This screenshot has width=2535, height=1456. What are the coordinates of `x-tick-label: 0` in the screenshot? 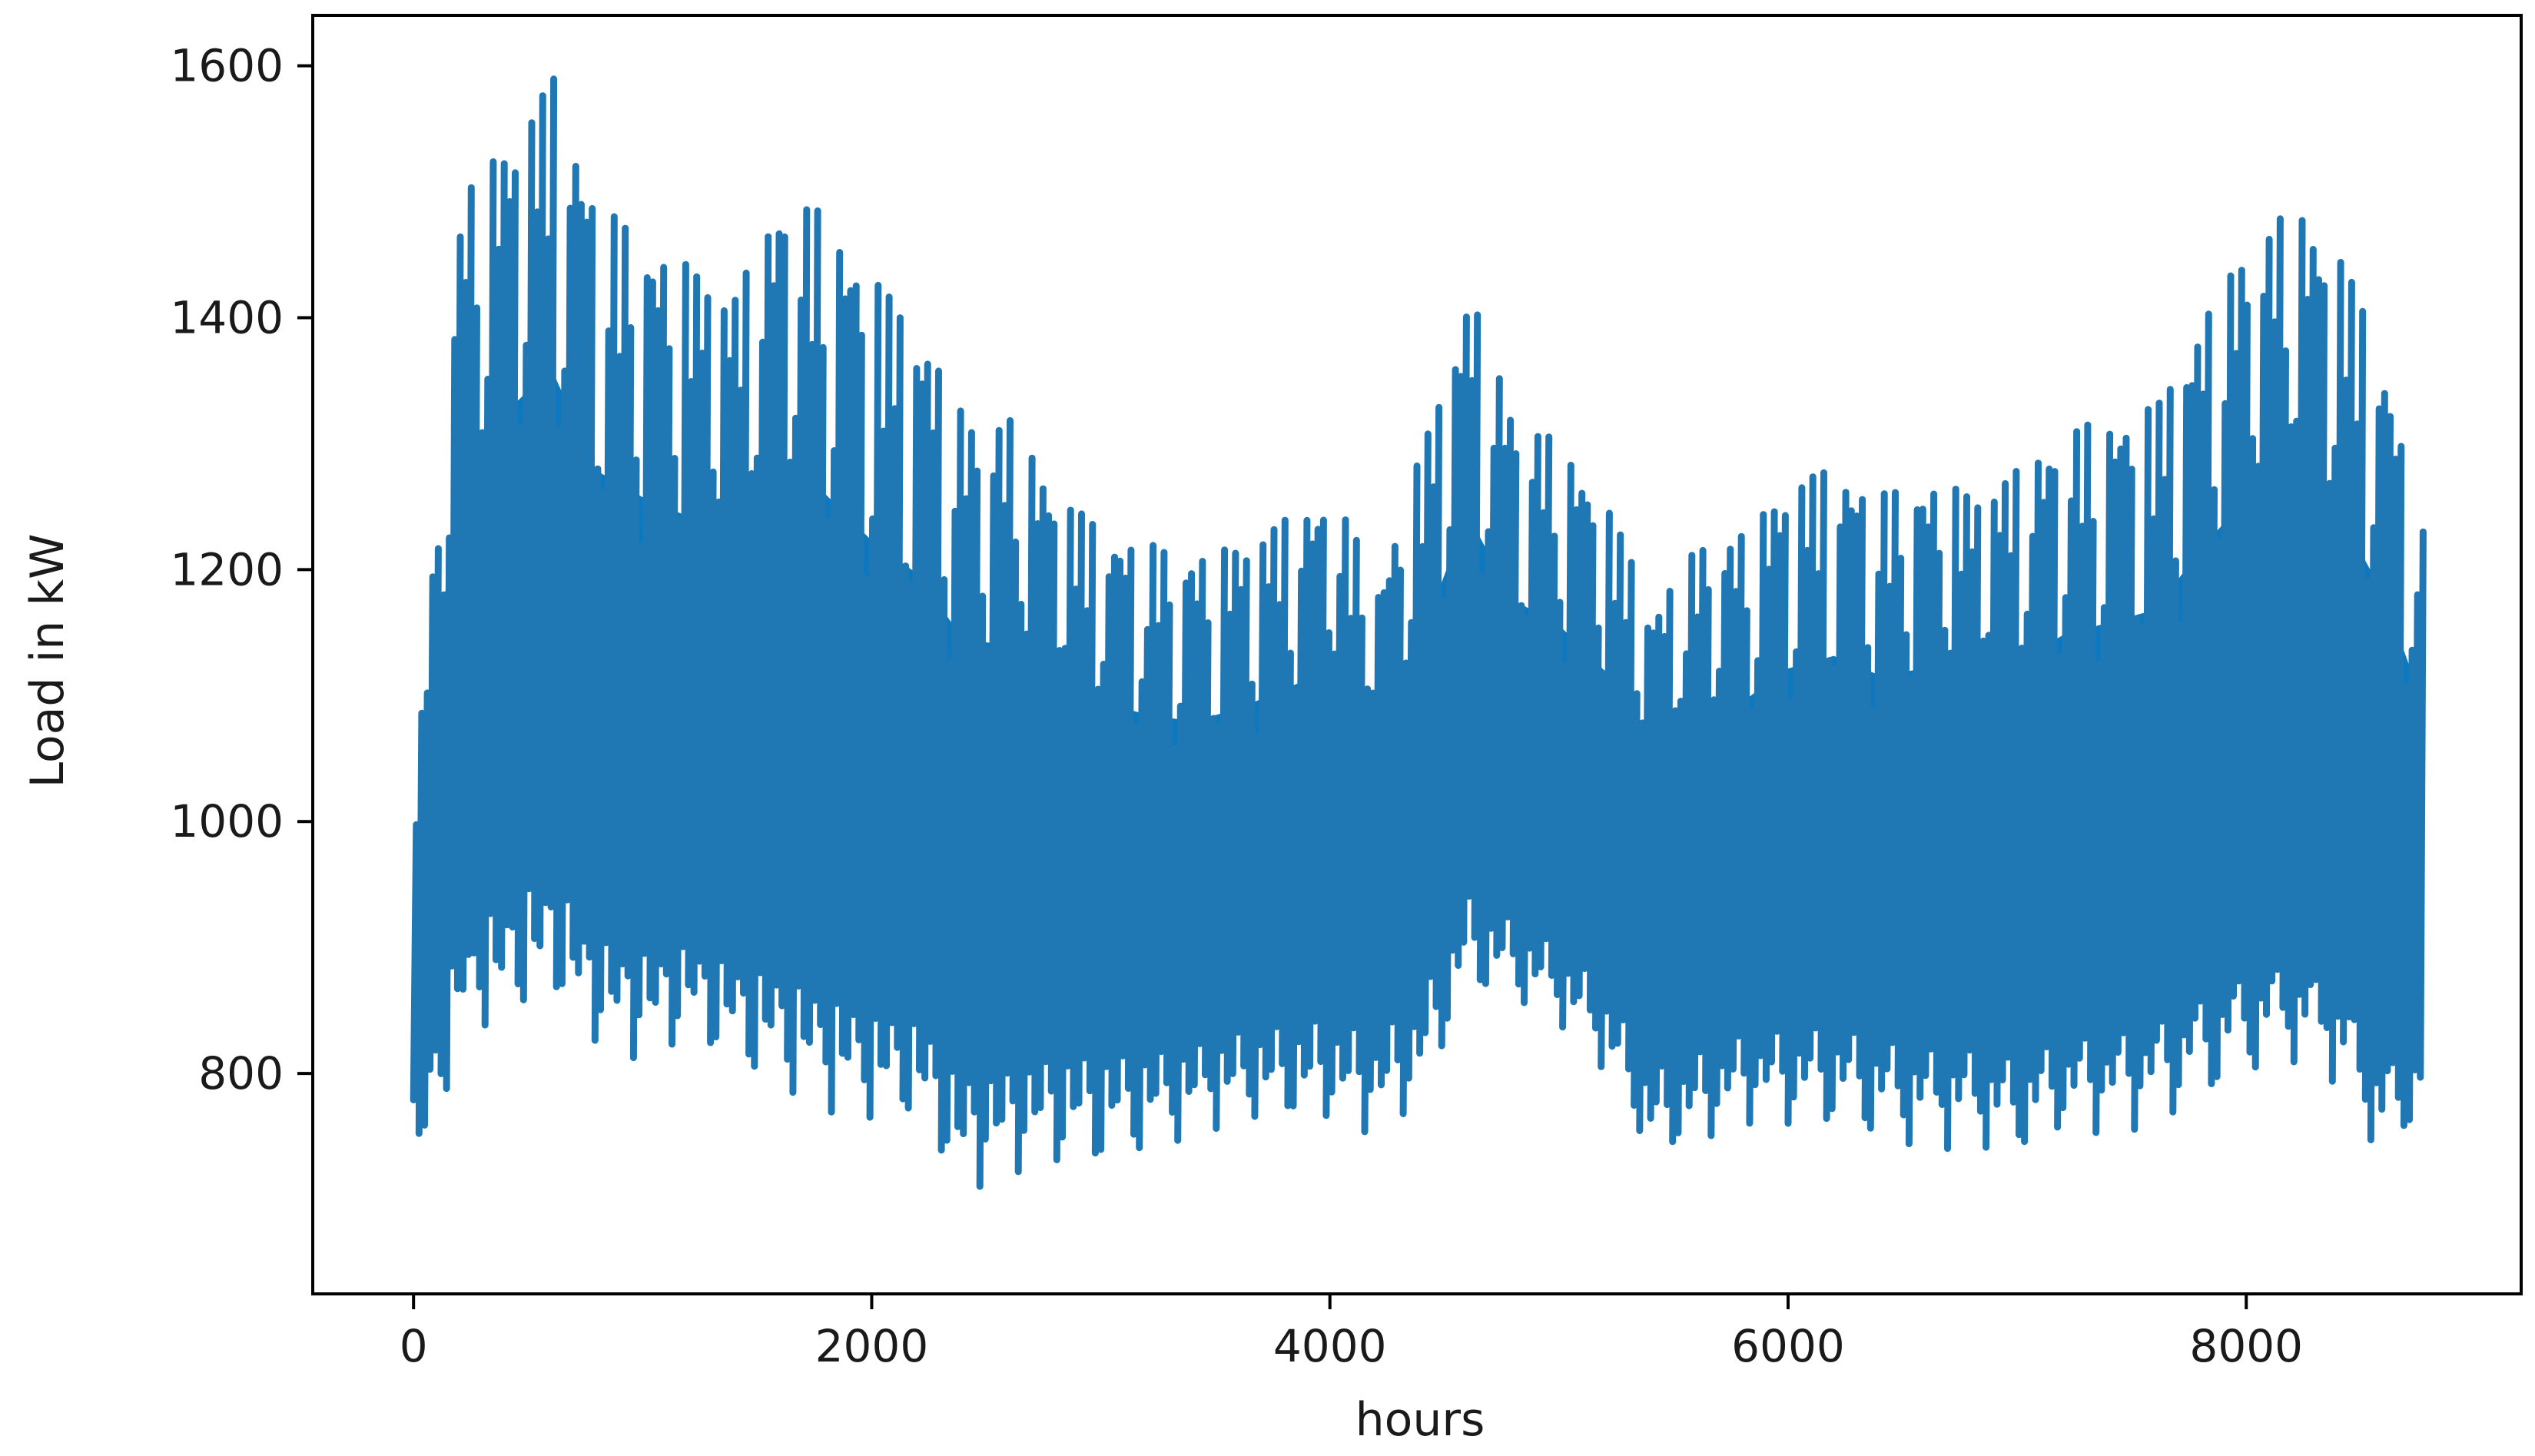 It's located at (414, 1346).